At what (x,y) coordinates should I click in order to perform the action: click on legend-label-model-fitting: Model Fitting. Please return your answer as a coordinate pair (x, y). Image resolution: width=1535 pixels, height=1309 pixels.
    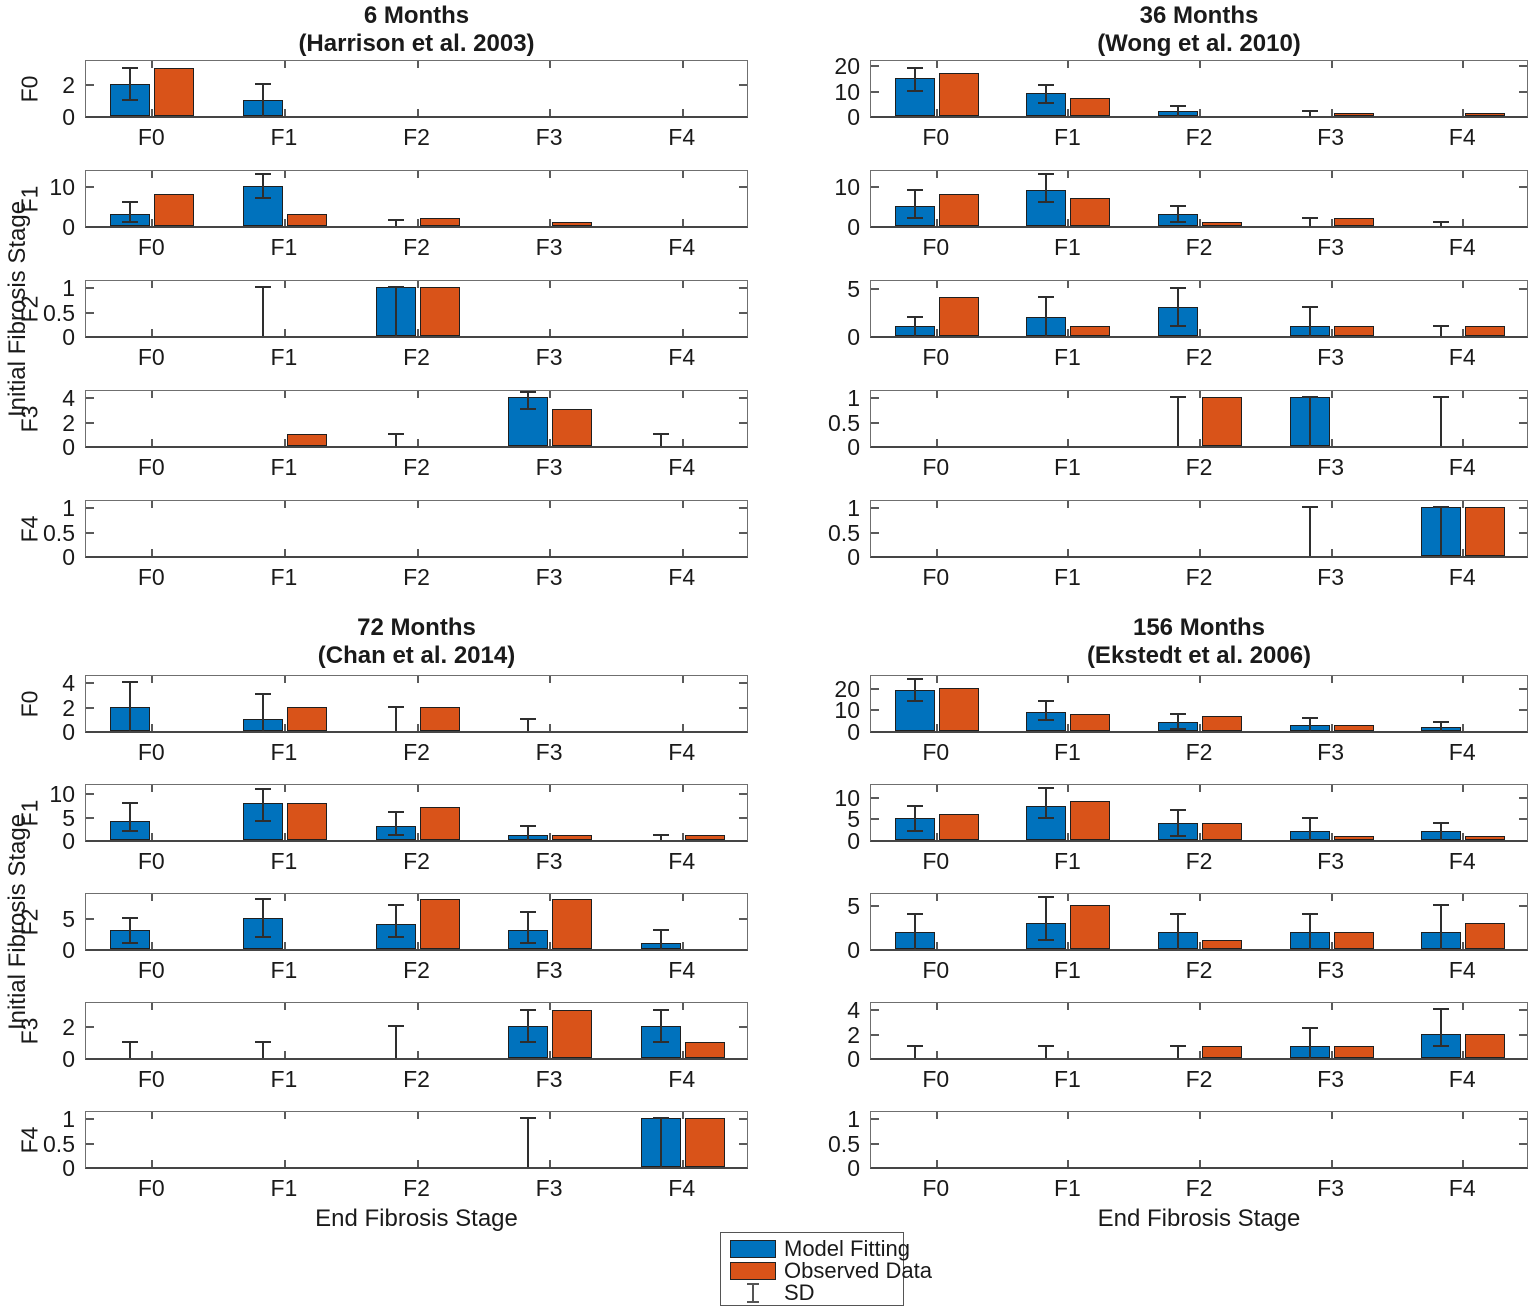
    Looking at the image, I should click on (847, 1248).